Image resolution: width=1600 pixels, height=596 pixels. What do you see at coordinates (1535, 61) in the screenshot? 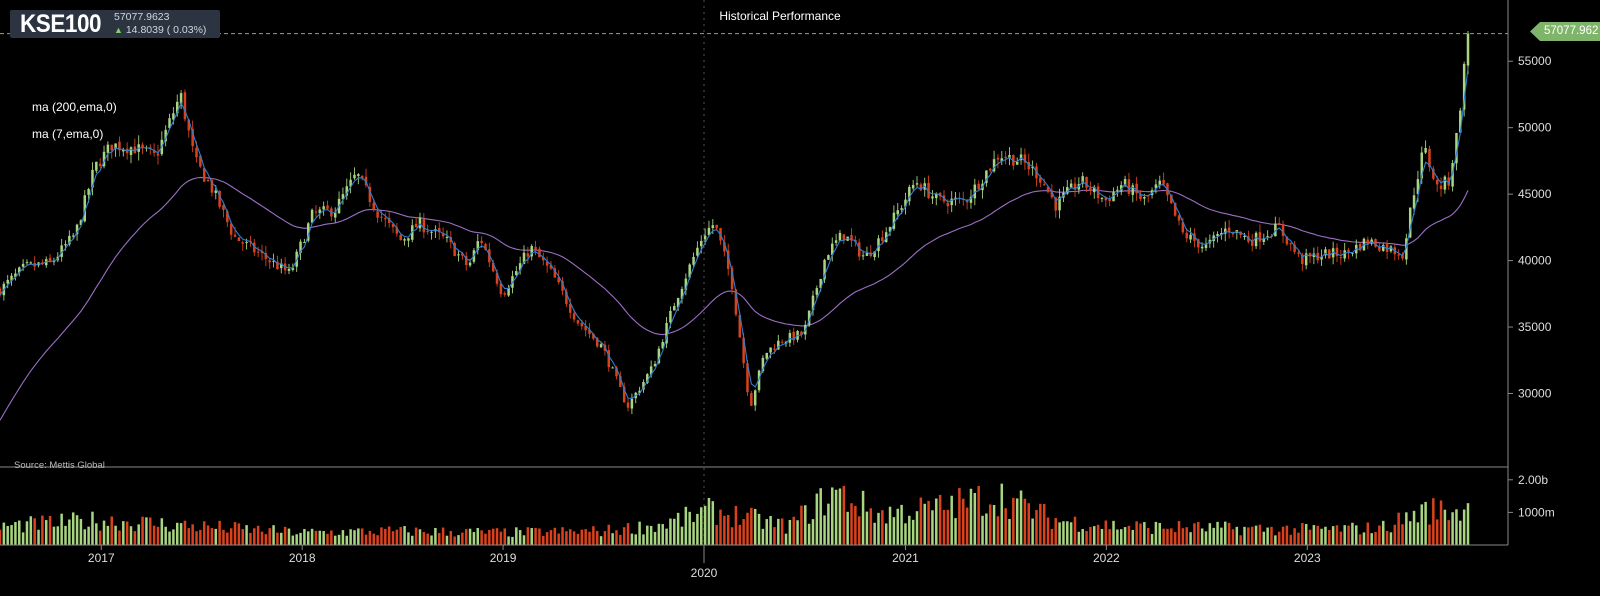
I see `y-tick-label: 55000` at bounding box center [1535, 61].